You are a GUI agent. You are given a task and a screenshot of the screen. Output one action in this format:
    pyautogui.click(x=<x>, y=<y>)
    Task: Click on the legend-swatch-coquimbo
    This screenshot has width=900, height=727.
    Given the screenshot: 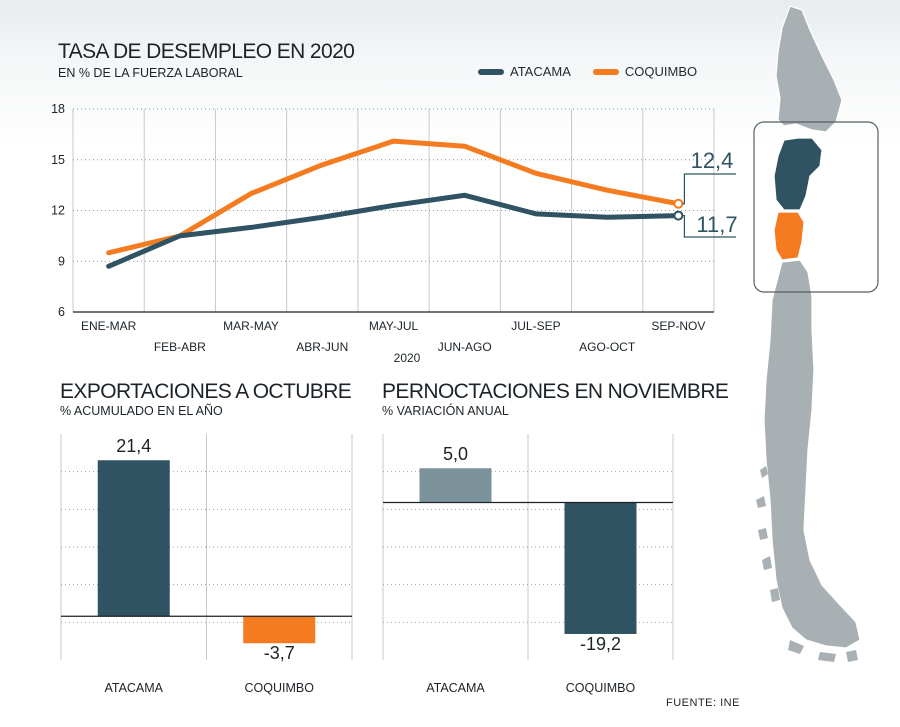 What is the action you would take?
    pyautogui.click(x=605, y=71)
    